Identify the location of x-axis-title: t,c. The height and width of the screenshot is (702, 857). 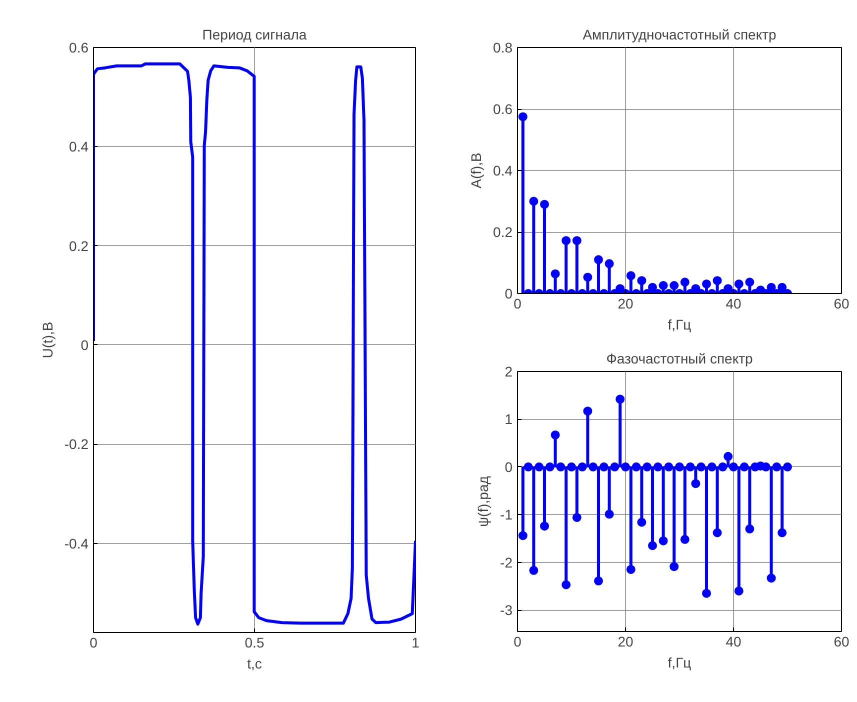
(254, 664).